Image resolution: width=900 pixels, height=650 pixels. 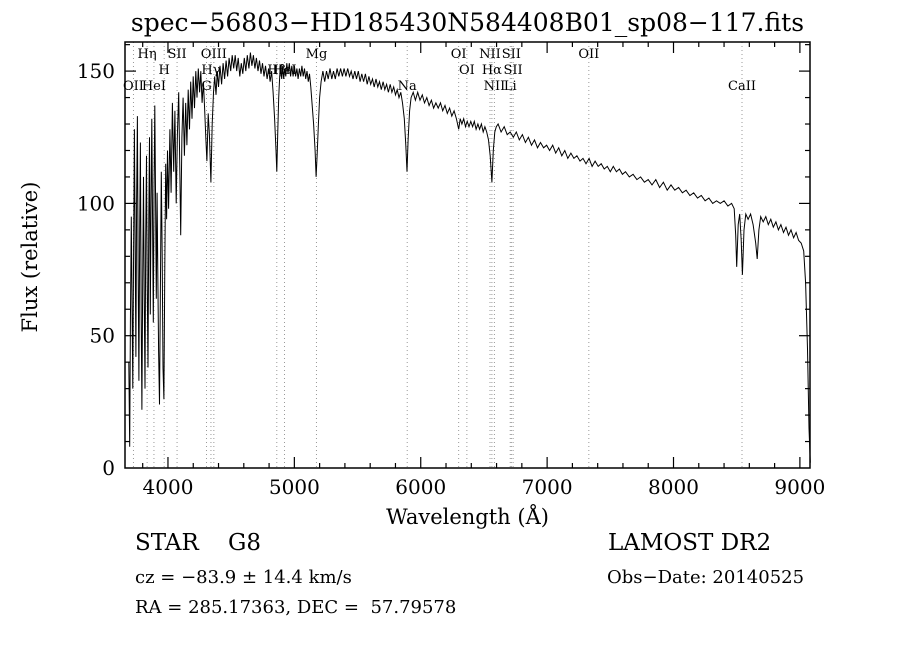 What do you see at coordinates (154, 86) in the screenshot?
I see `spectral-line-label: HeI` at bounding box center [154, 86].